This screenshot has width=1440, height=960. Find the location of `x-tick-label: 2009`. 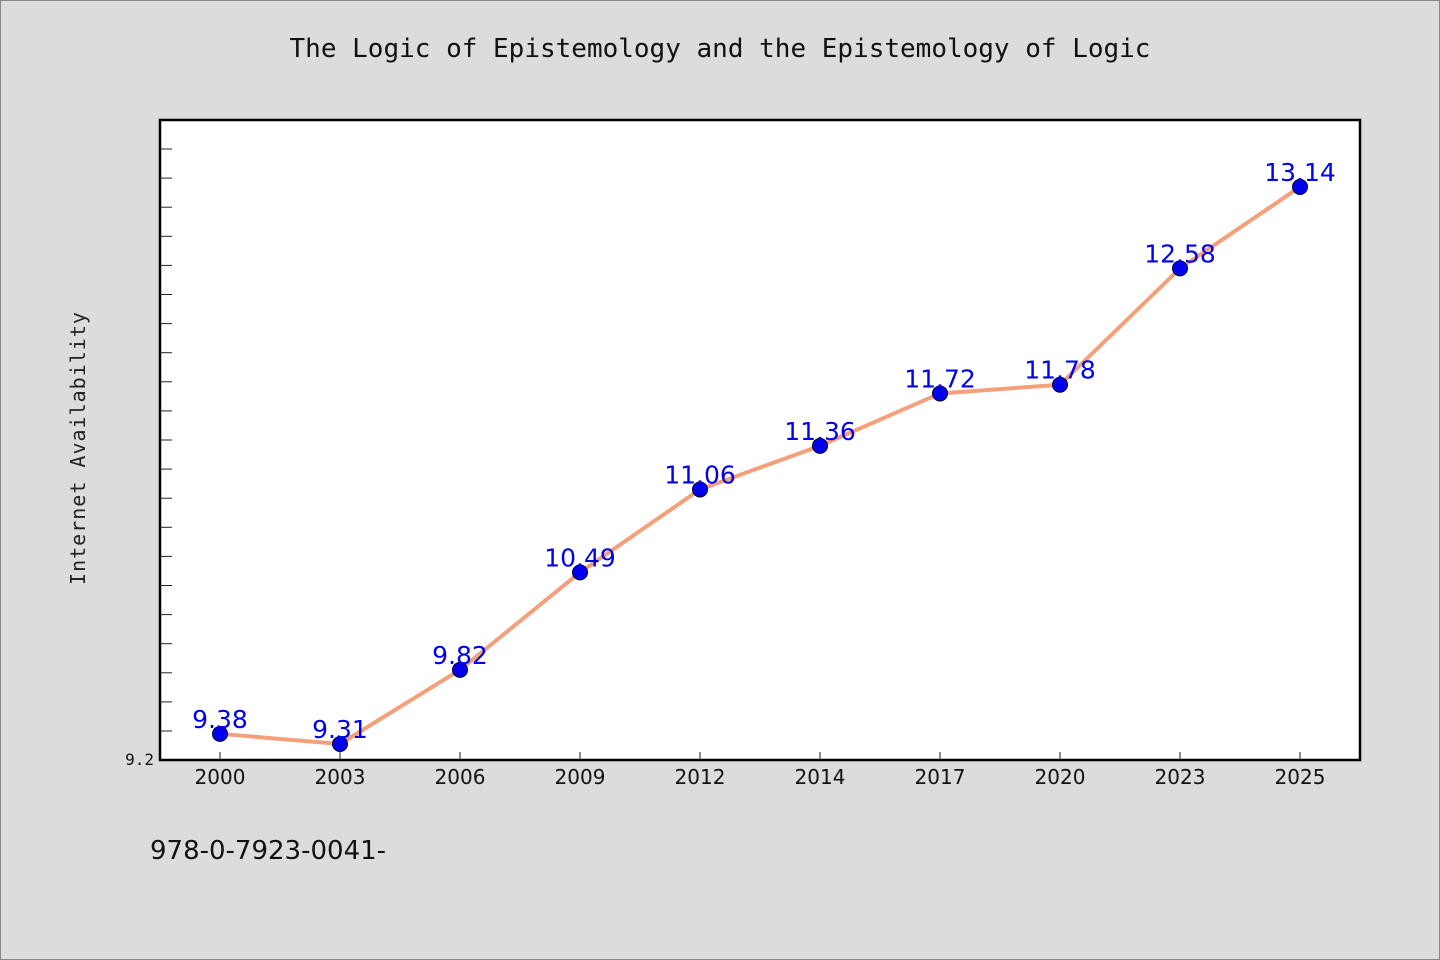

x-tick-label: 2009 is located at coordinates (580, 777).